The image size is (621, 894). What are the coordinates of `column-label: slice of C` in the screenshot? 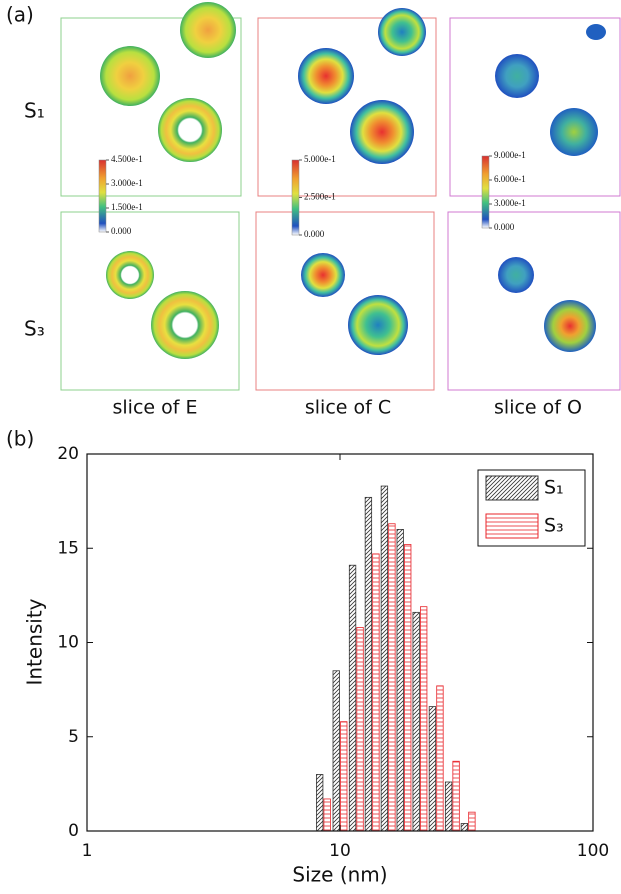 It's located at (348, 408).